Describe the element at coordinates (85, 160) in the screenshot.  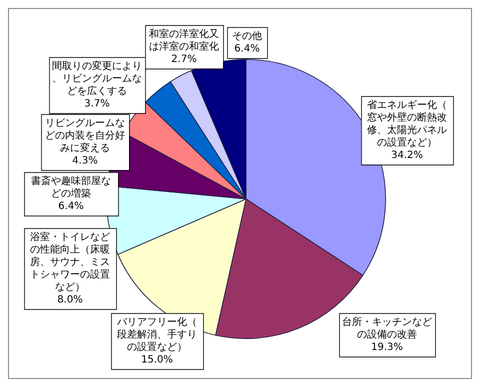
I see `data-label: 4.3%` at that location.